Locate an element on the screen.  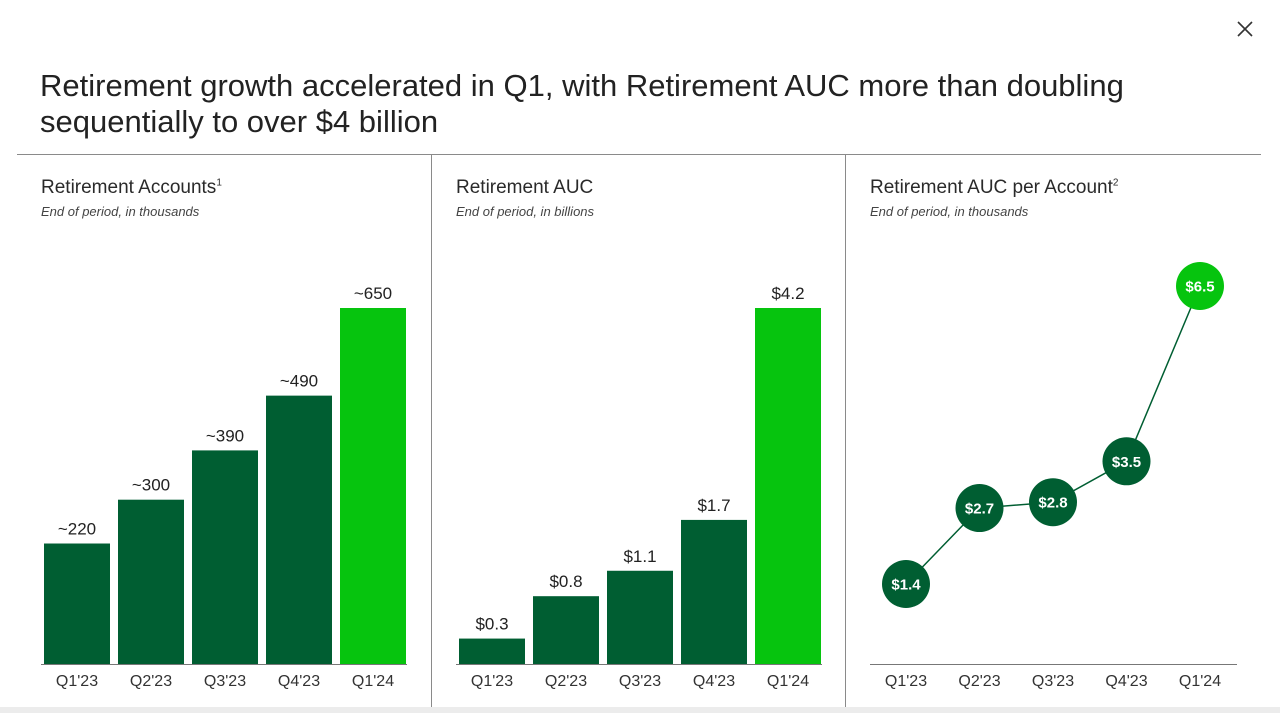
accounts-tick-label: Q3'23 is located at coordinates (225, 681).